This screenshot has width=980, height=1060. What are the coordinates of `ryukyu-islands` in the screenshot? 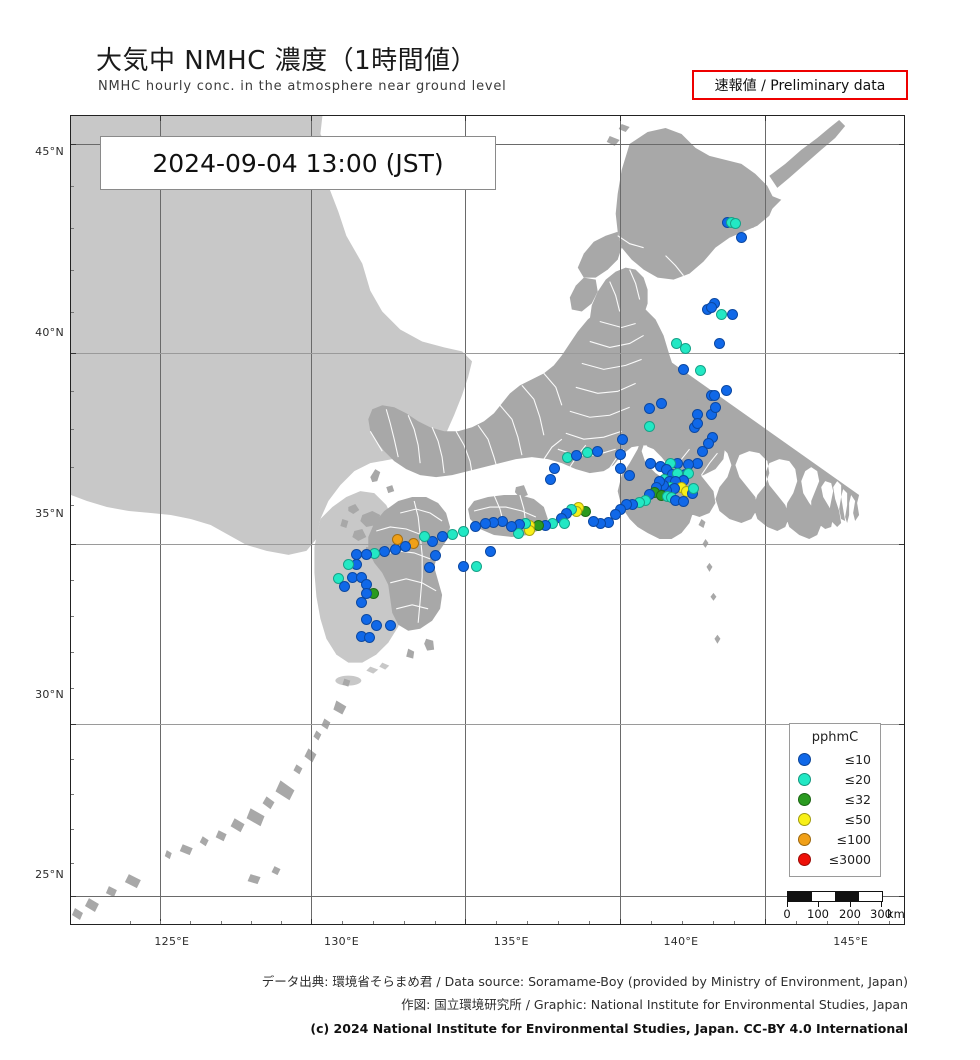 It's located at (211, 799).